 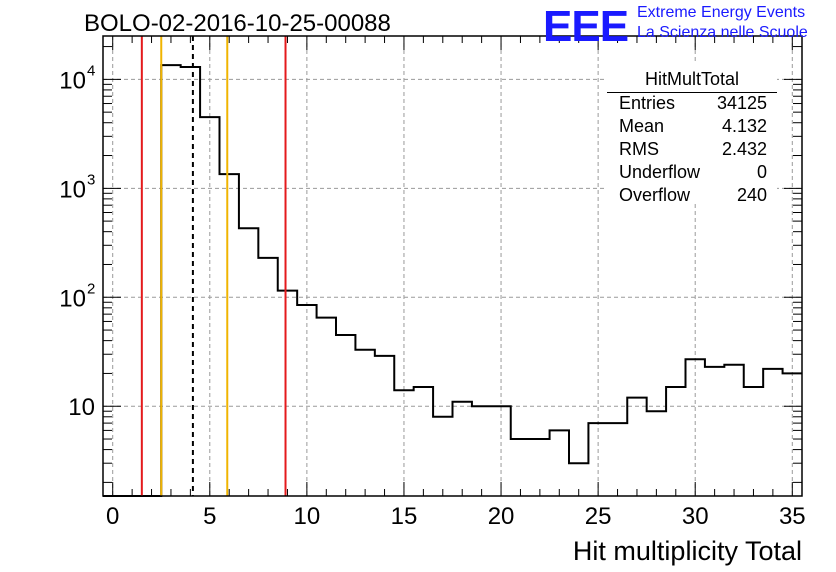 What do you see at coordinates (598, 516) in the screenshot?
I see `x-tick-label: 25` at bounding box center [598, 516].